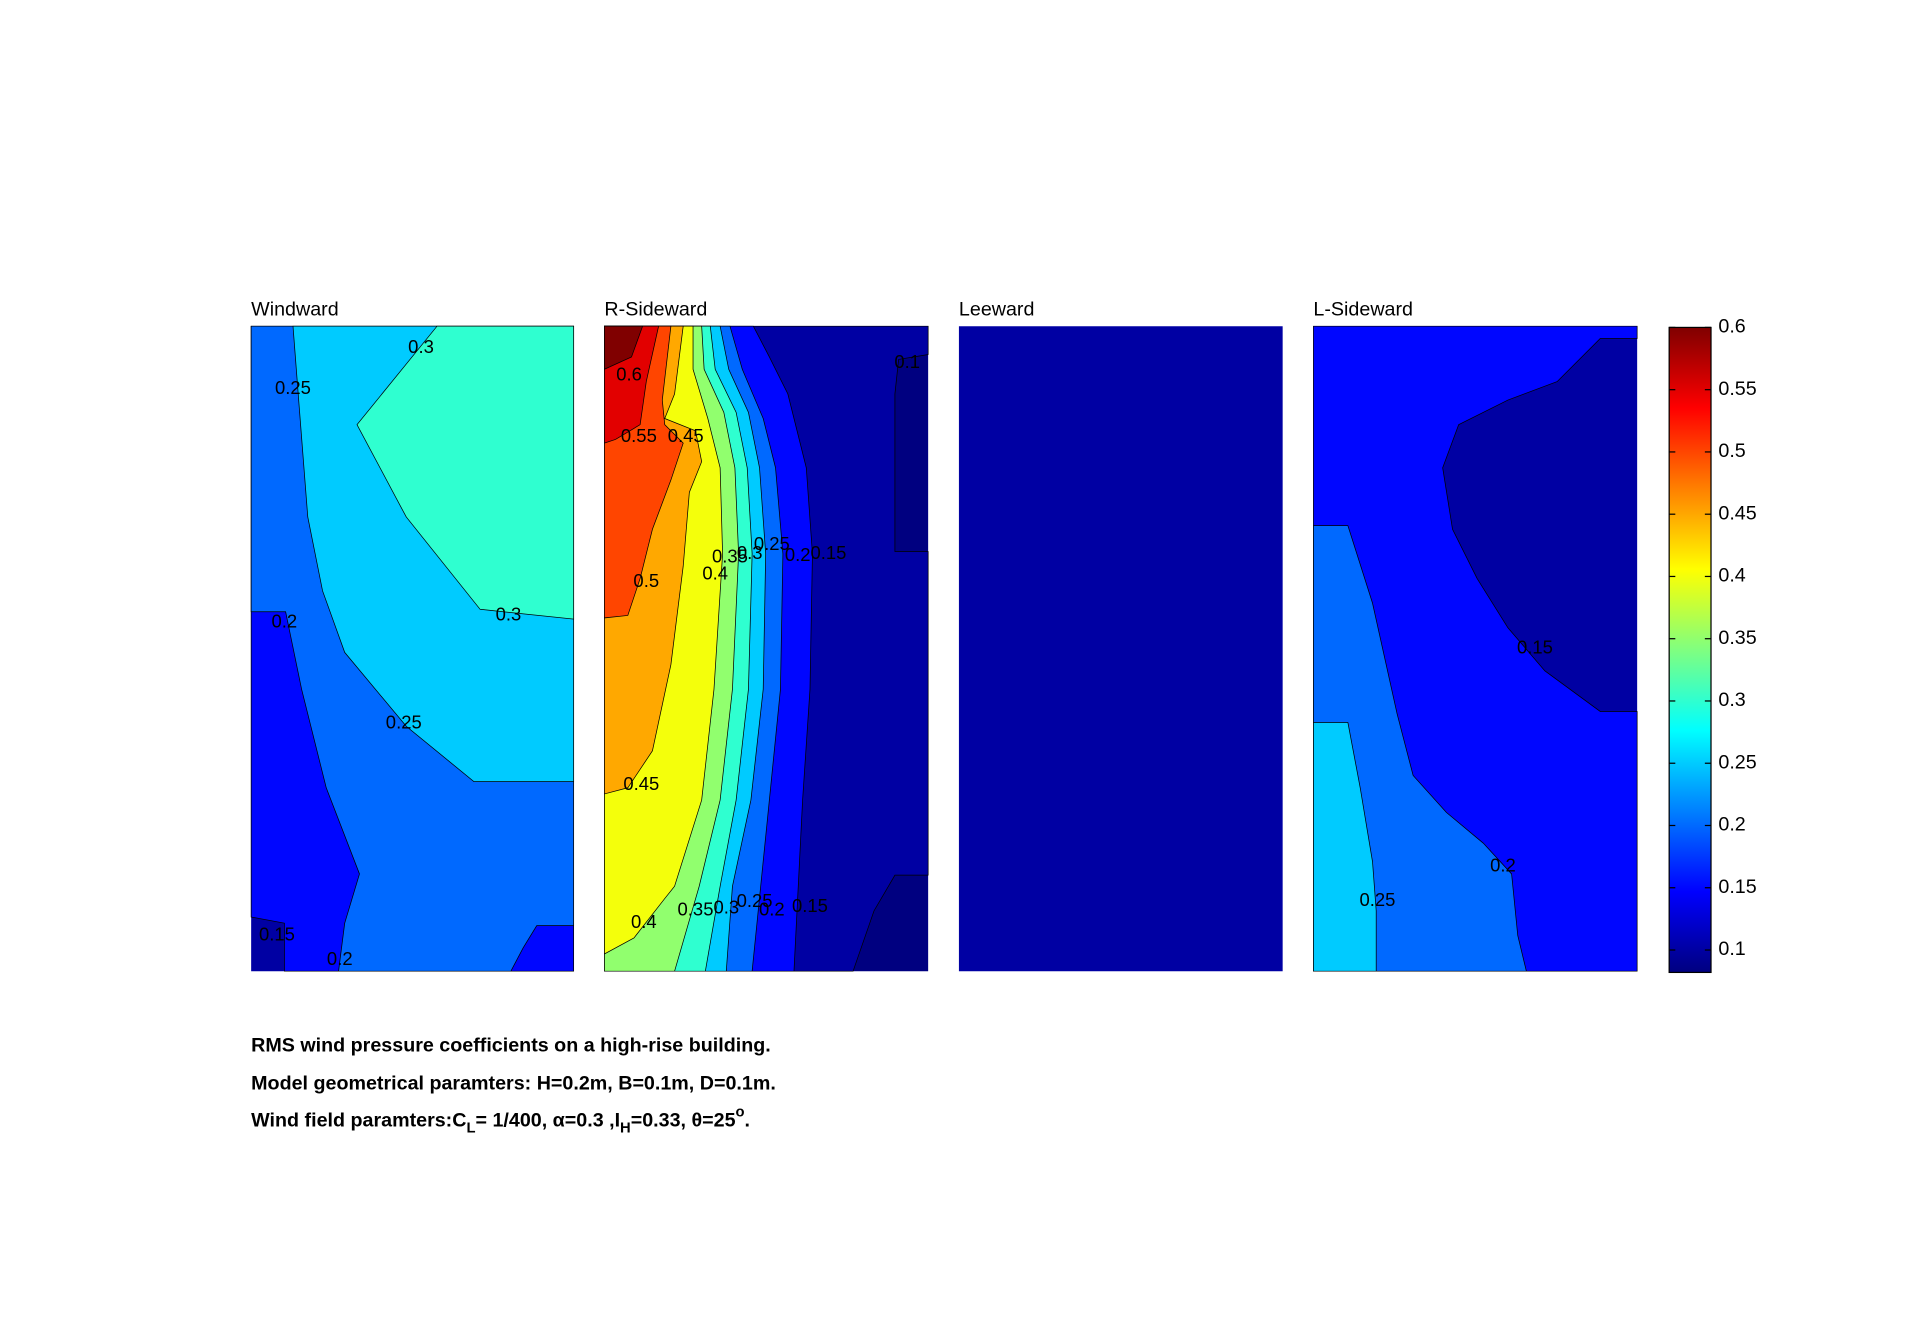  I want to click on tick-label: 0.35, so click(1737, 638).